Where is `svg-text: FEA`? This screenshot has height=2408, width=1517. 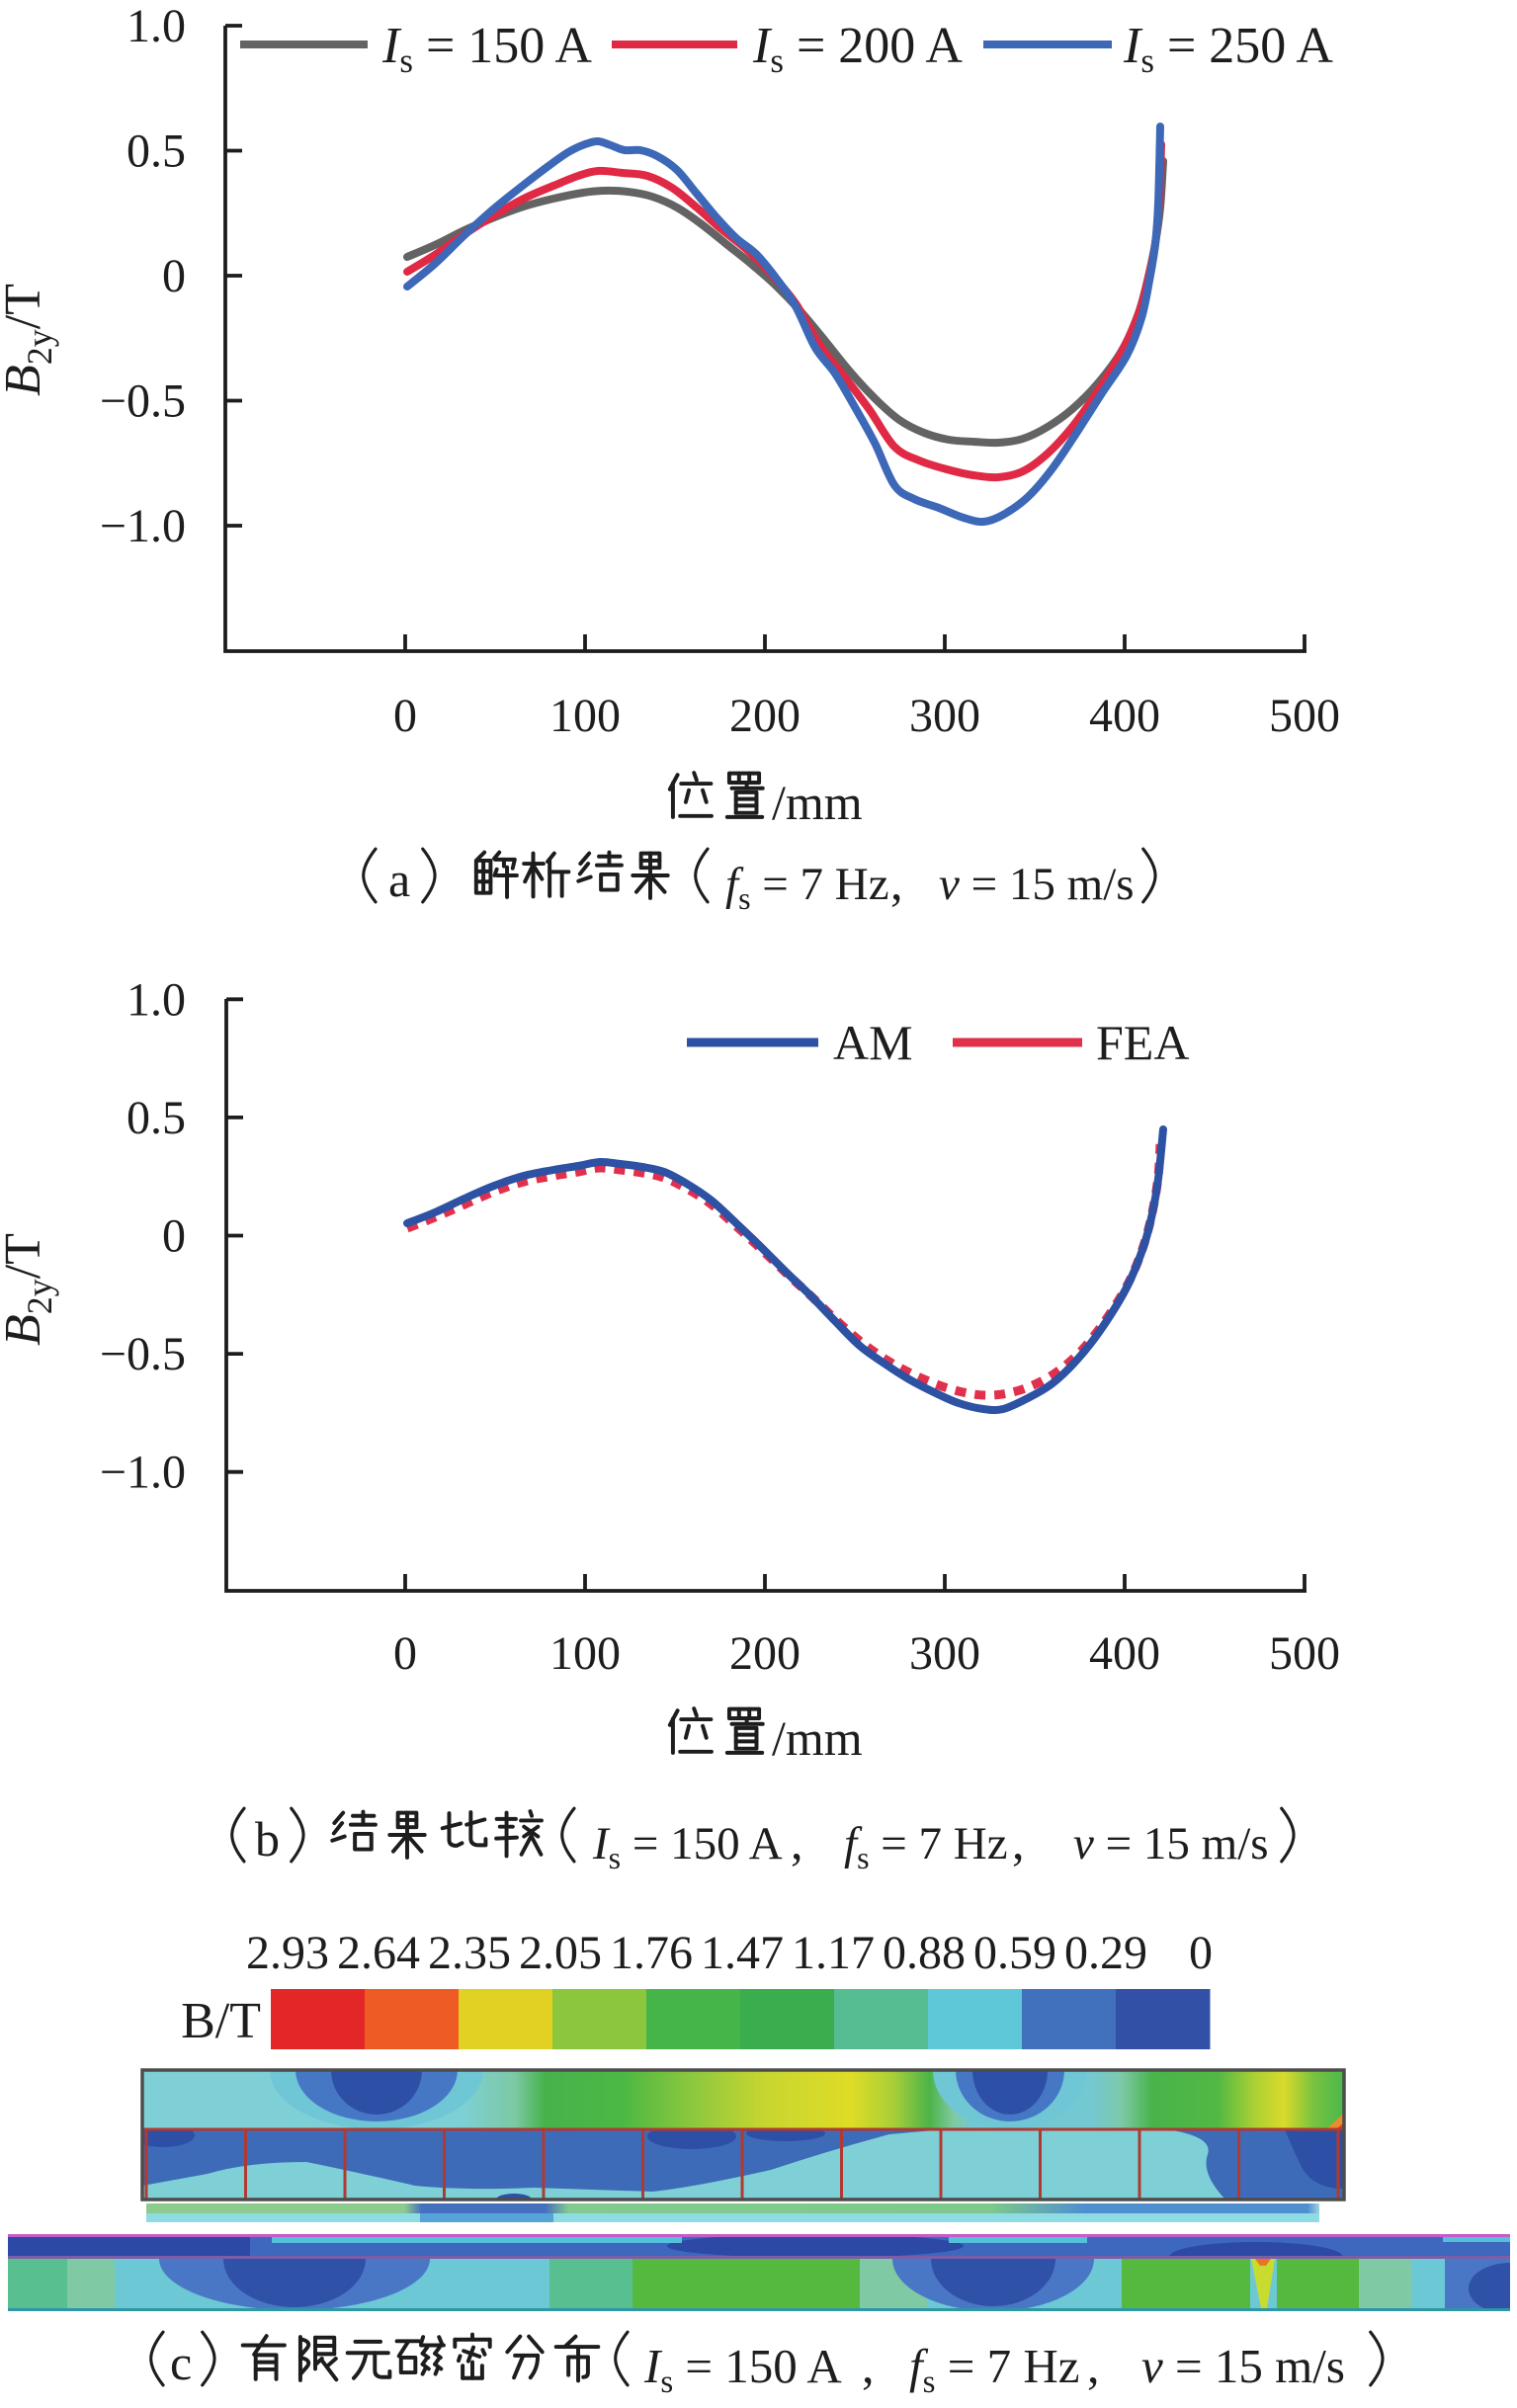
svg-text: FEA is located at coordinates (1142, 1042).